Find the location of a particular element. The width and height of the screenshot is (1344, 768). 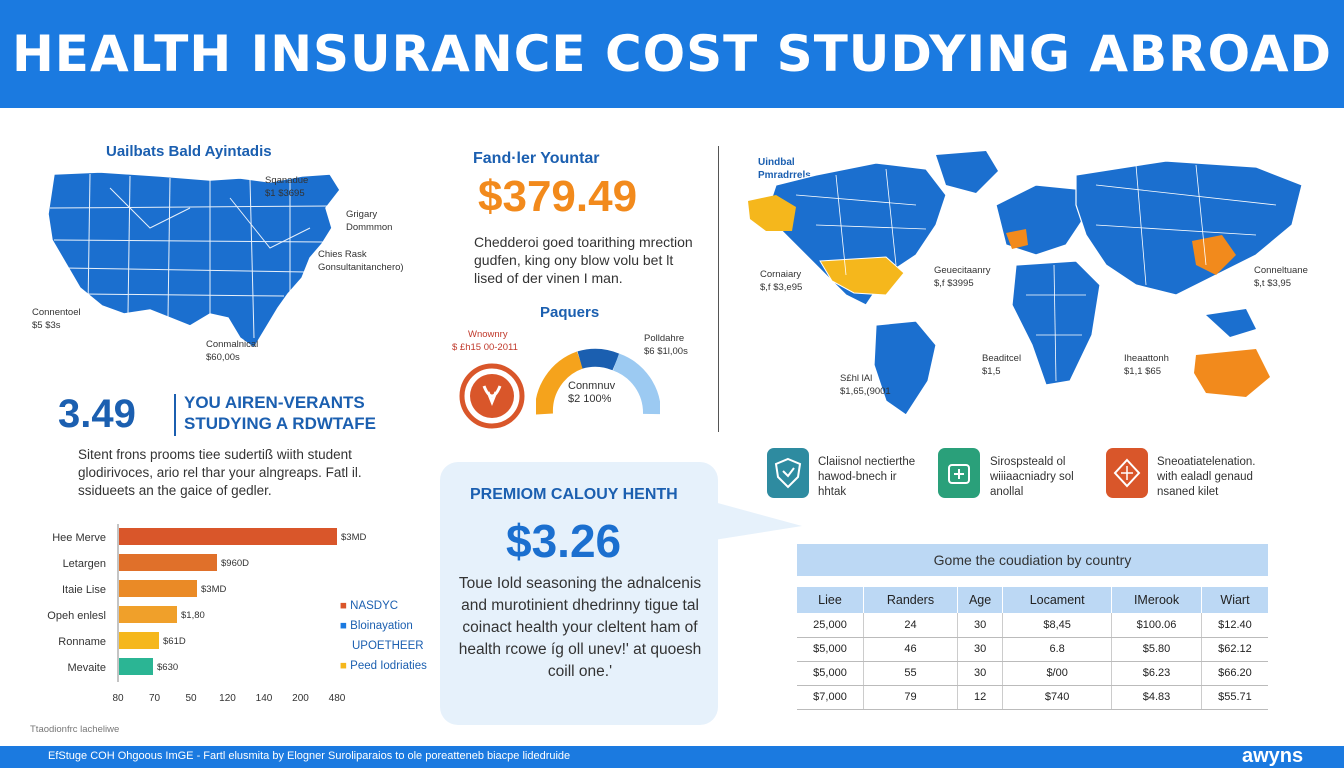

us-map is located at coordinates (194, 260).